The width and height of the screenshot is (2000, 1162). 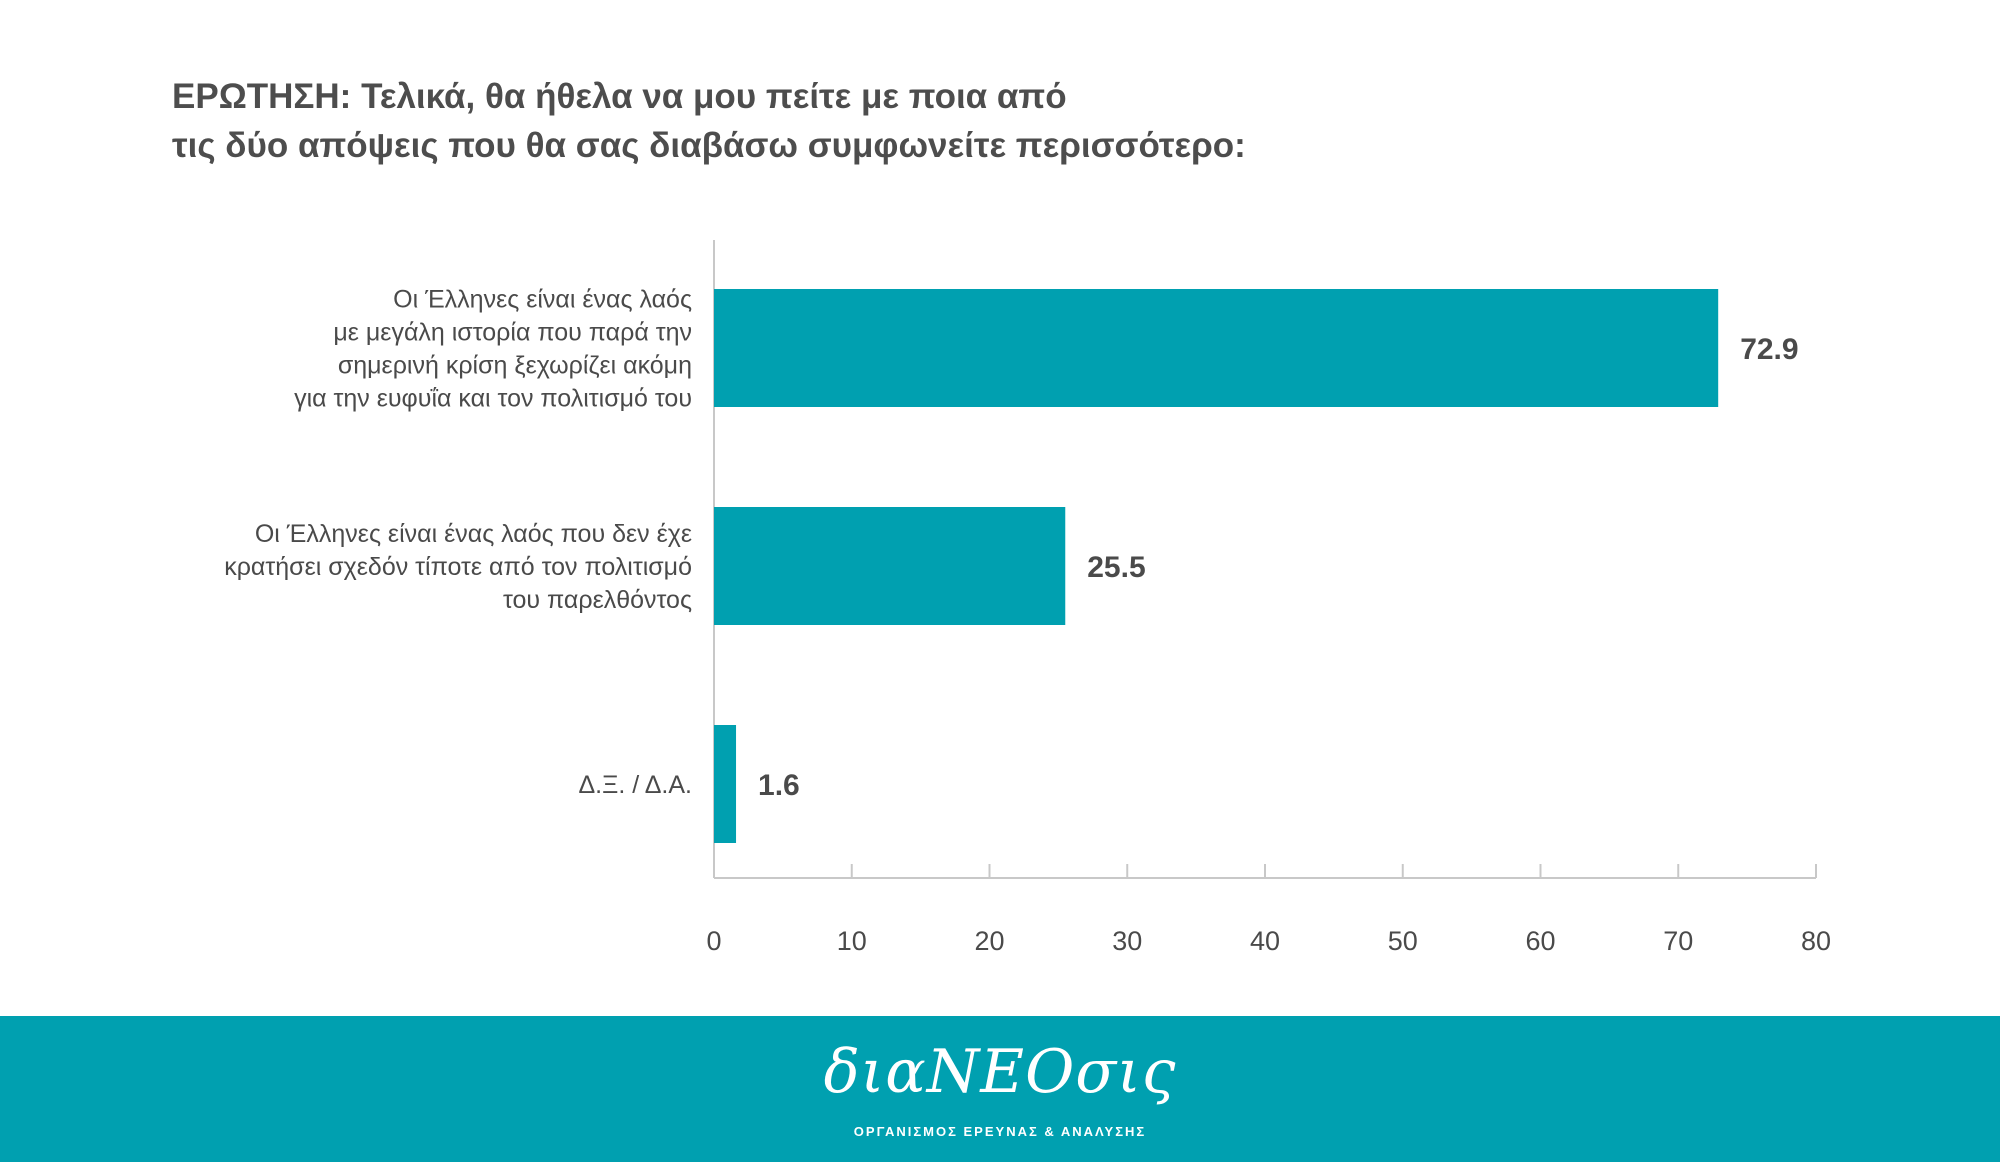 I want to click on x-tick-label: 0, so click(x=713, y=941).